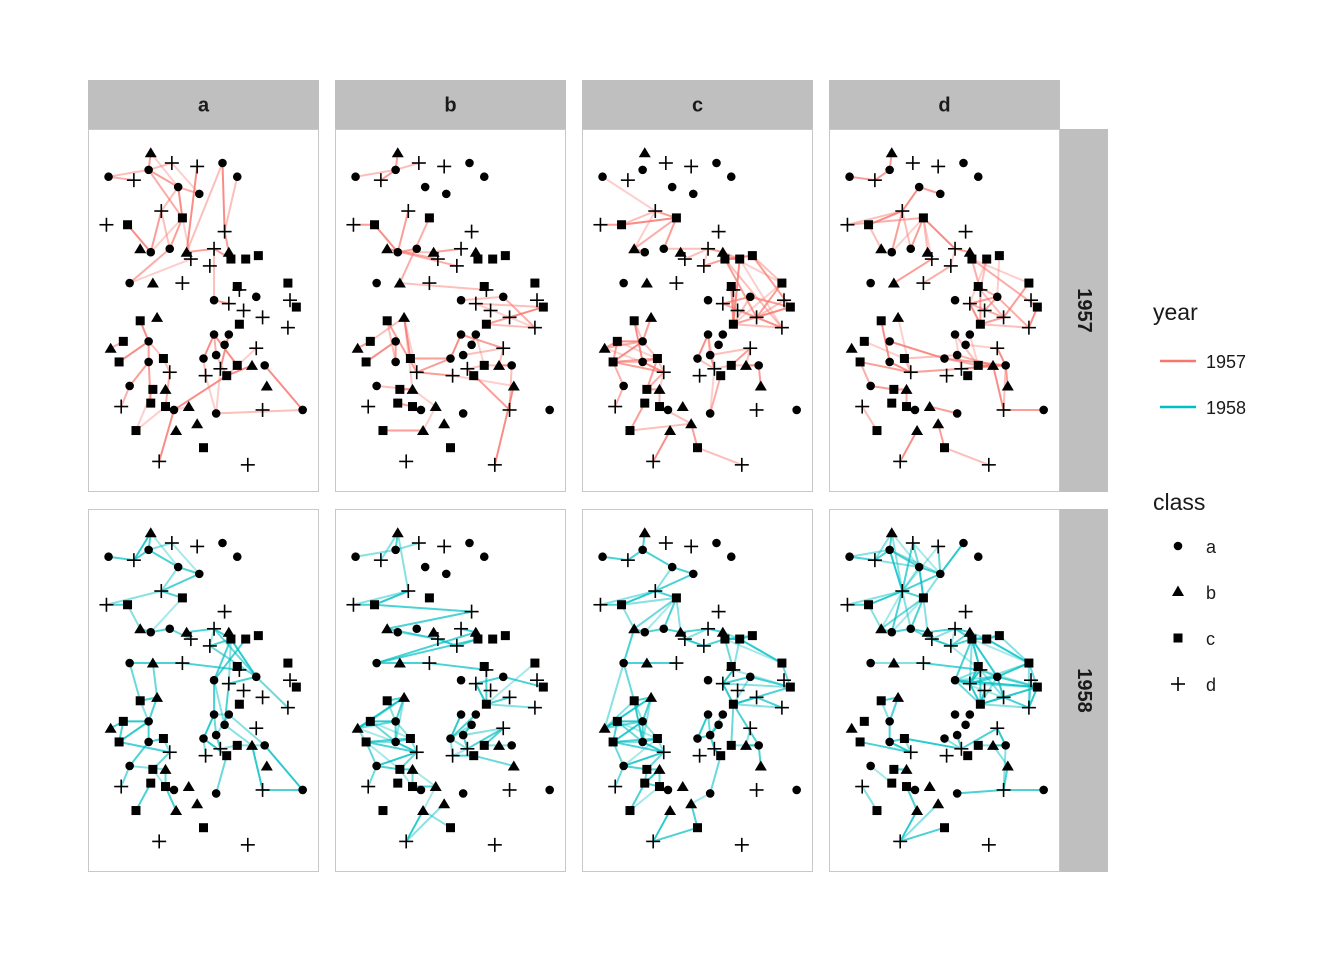 The width and height of the screenshot is (1344, 960). I want to click on panel-bg, so click(697, 310).